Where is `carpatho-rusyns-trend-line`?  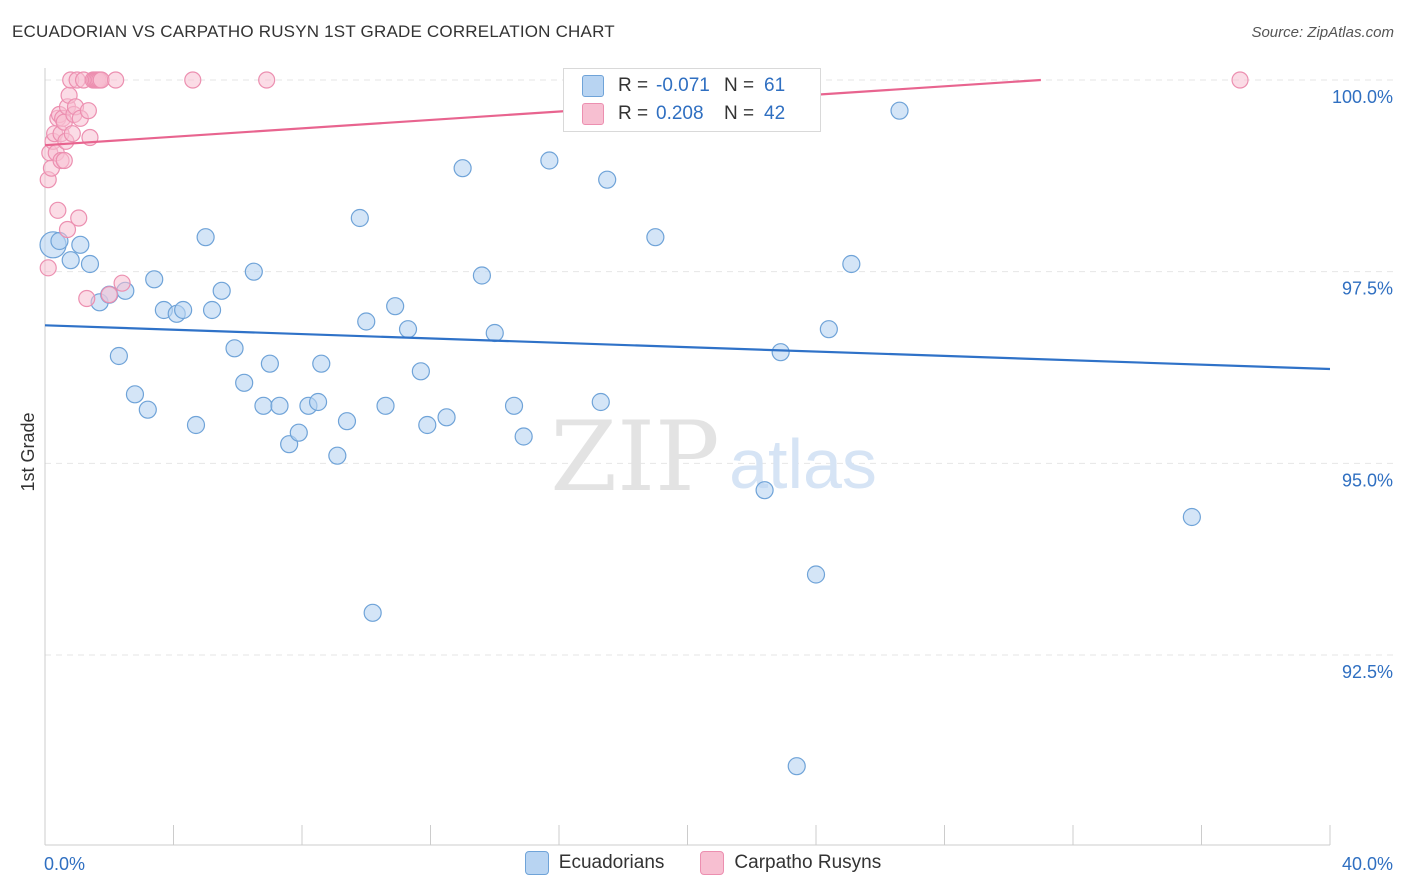 carpatho-rusyns-trend-line is located at coordinates (542, 112).